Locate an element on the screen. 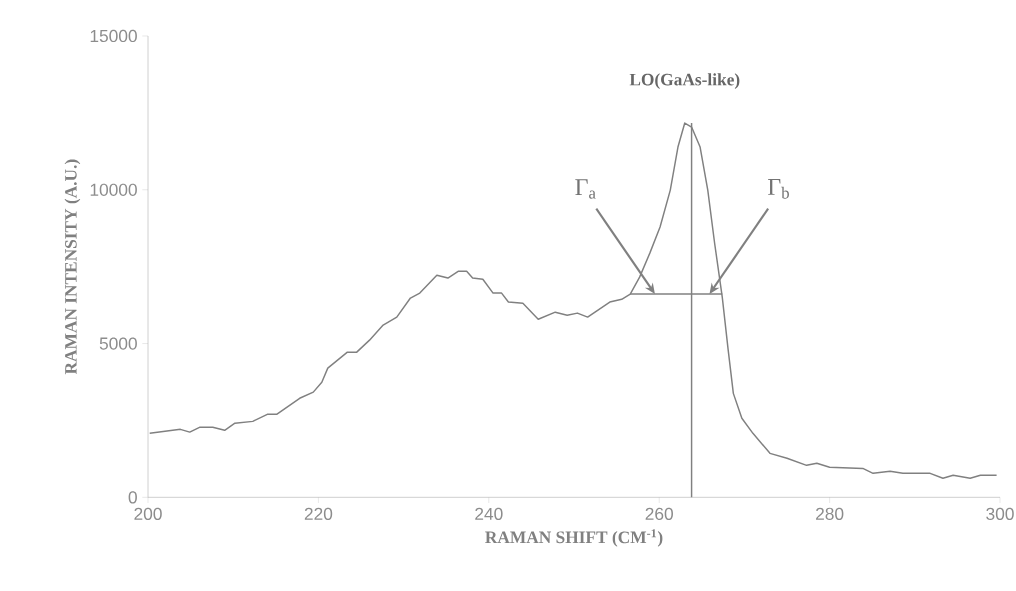 The height and width of the screenshot is (591, 1016). y-axis-title: RAMAN INTENSITY (A.U.) is located at coordinates (72, 267).